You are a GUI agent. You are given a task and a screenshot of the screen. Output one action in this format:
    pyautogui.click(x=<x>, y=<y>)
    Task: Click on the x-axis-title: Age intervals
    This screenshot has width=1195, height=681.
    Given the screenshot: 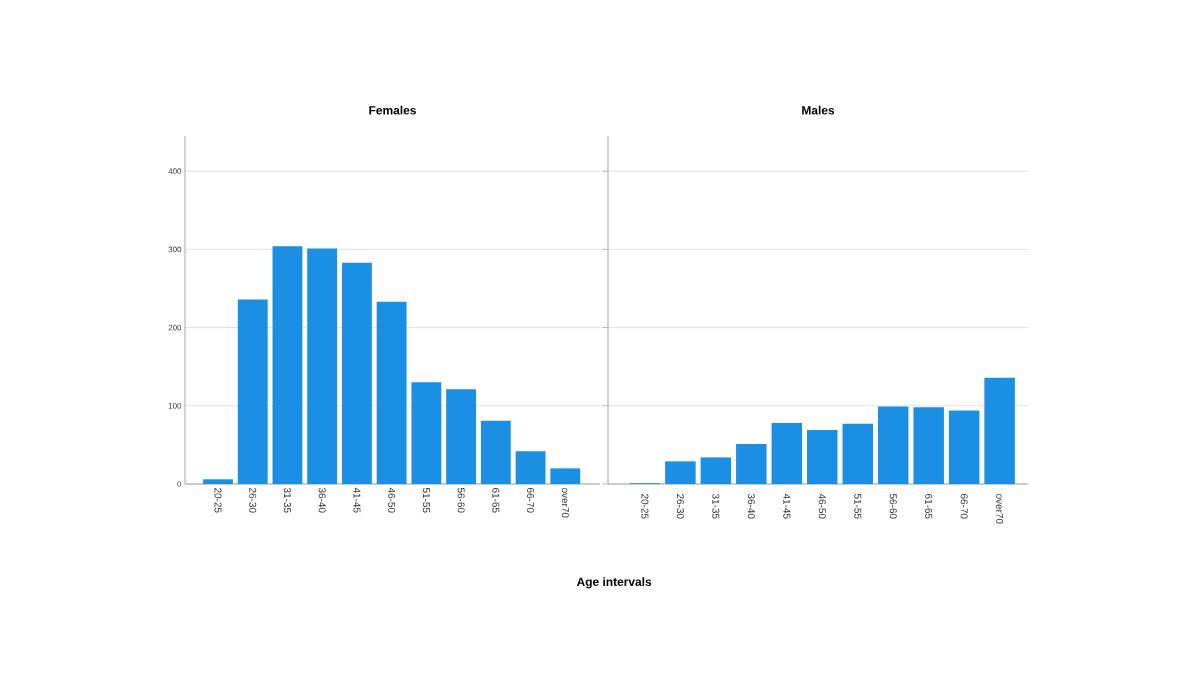 What is the action you would take?
    pyautogui.click(x=614, y=583)
    